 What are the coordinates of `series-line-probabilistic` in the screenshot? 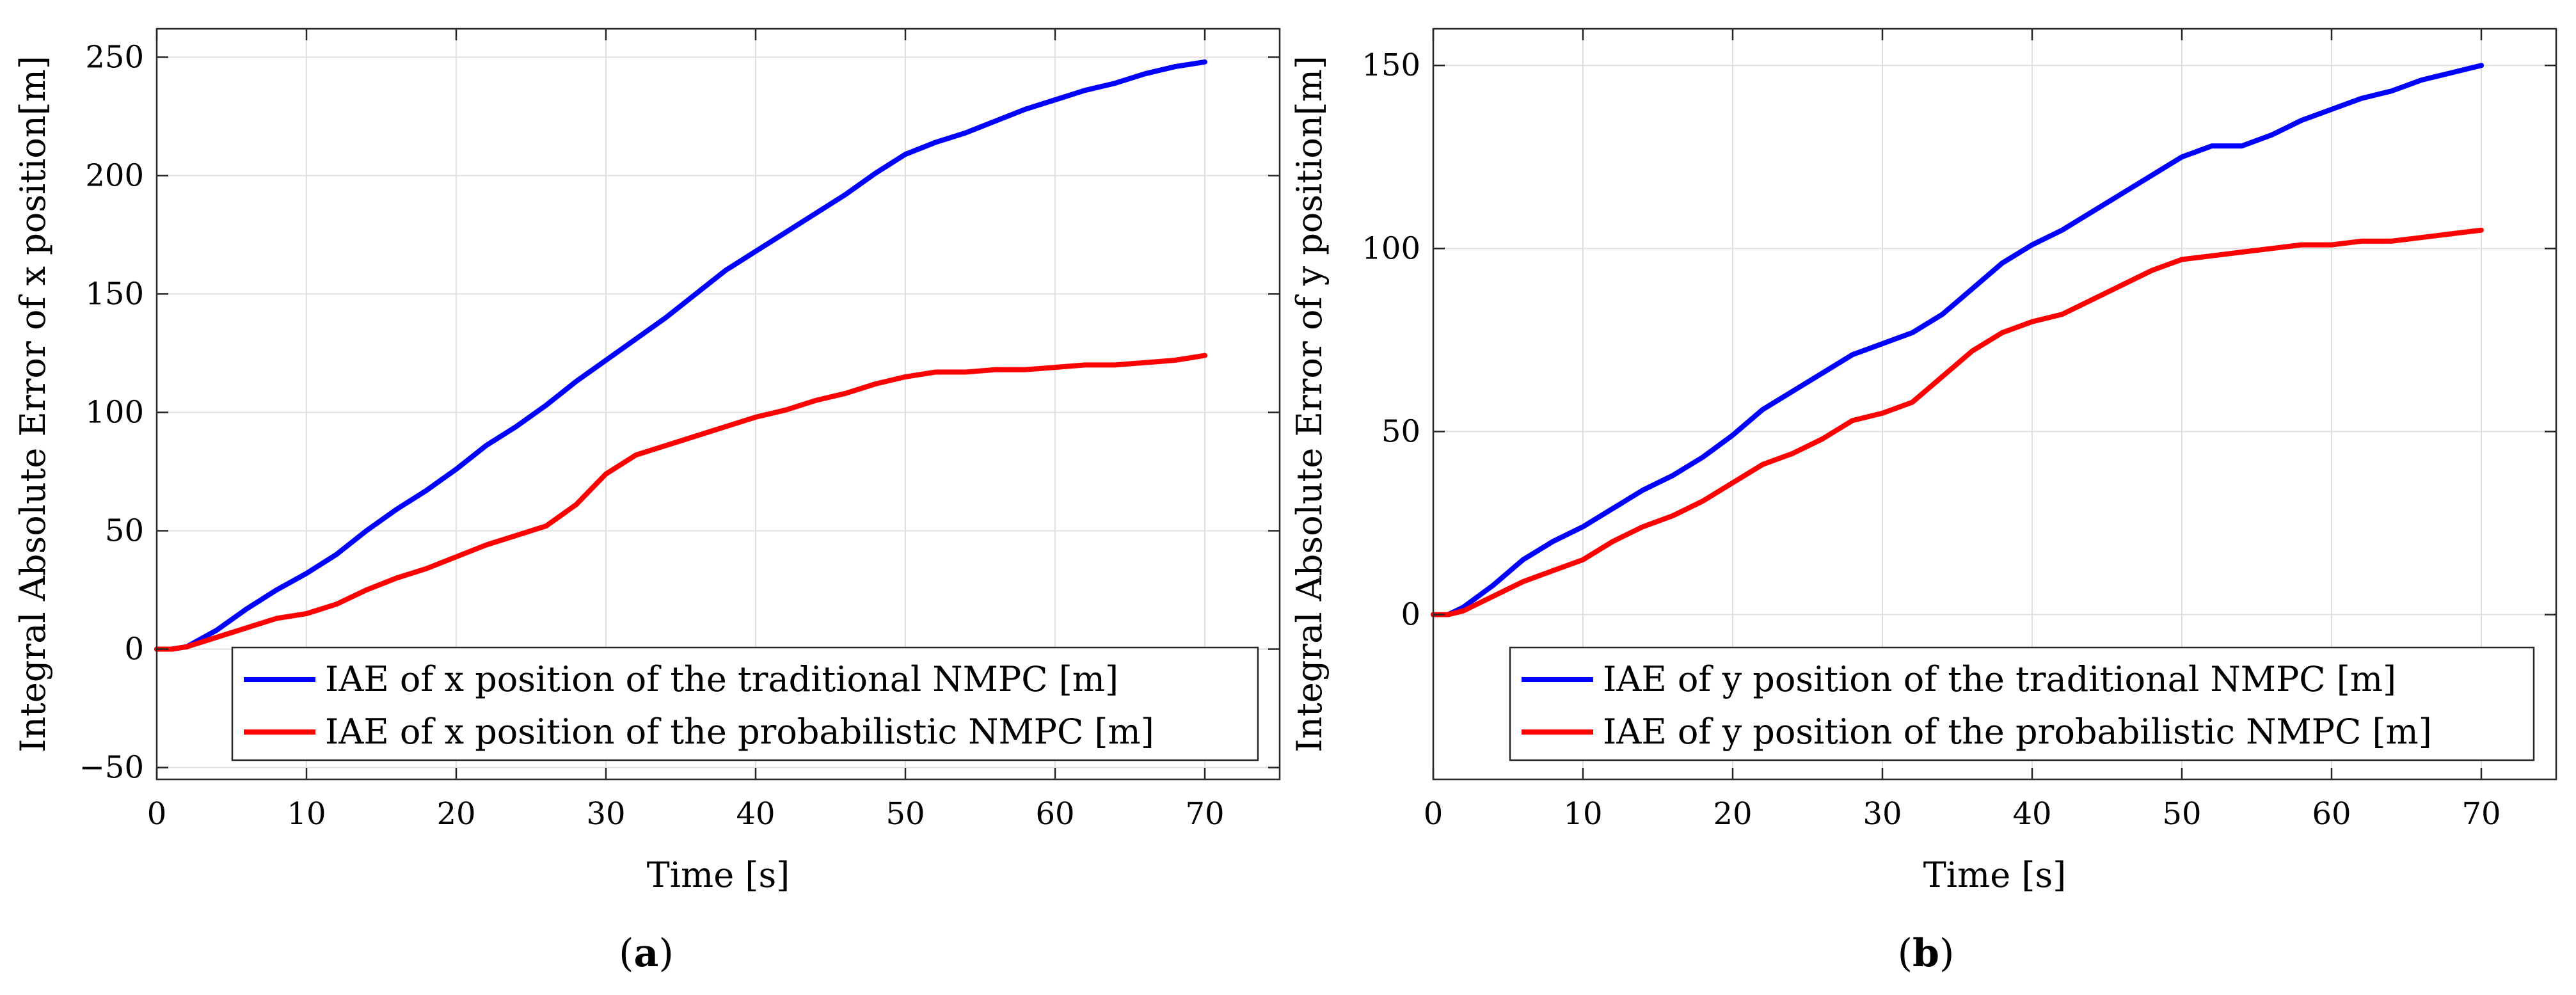 It's located at (681, 503).